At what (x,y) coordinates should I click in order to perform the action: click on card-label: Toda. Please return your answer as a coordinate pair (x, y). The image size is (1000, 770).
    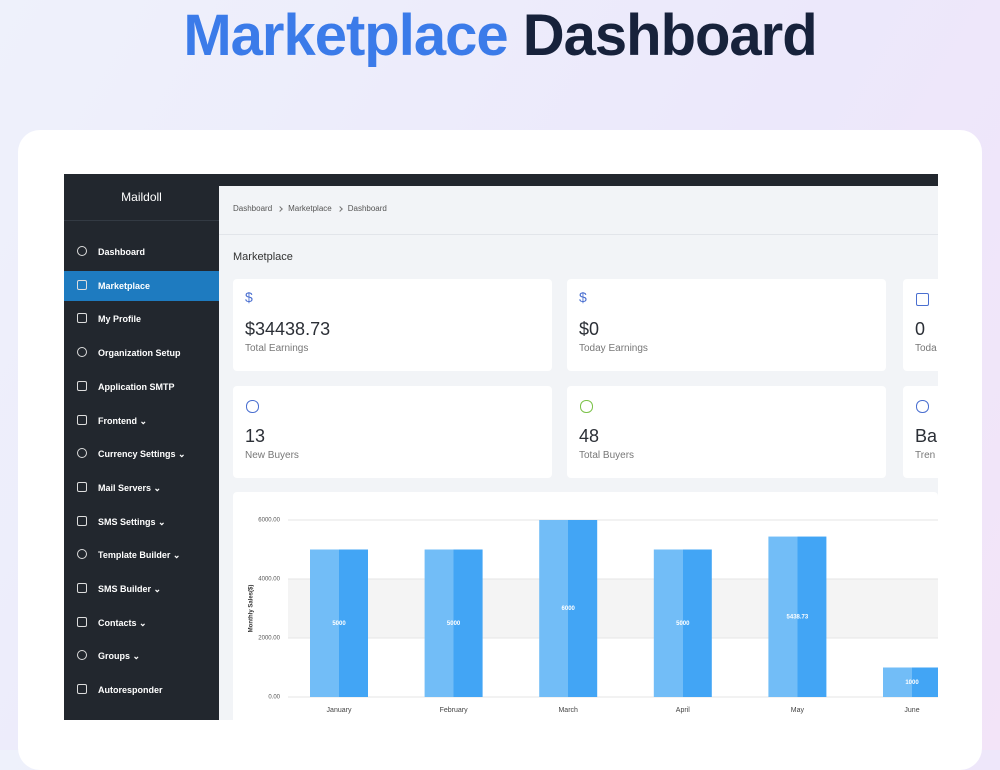
    Looking at the image, I should click on (926, 348).